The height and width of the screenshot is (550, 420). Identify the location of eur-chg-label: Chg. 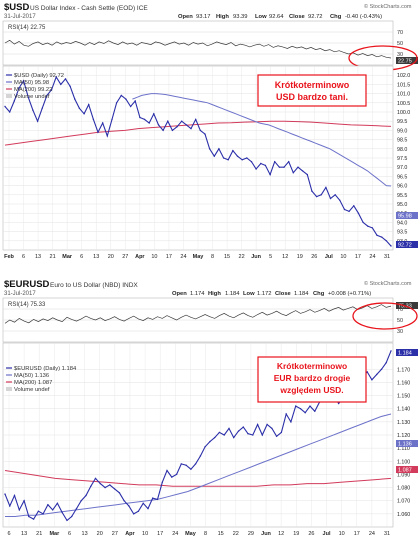
(319, 294).